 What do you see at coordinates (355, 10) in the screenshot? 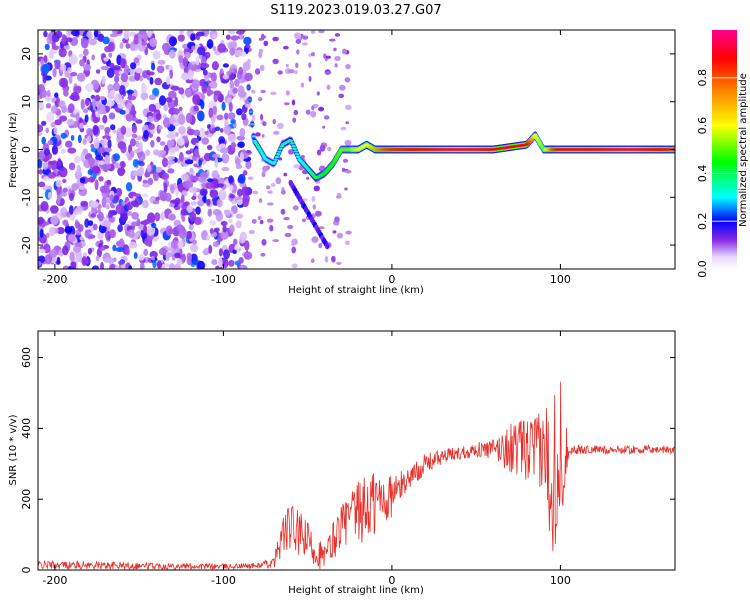
I see `figure-title: S119.2023.019.03.27.G07` at bounding box center [355, 10].